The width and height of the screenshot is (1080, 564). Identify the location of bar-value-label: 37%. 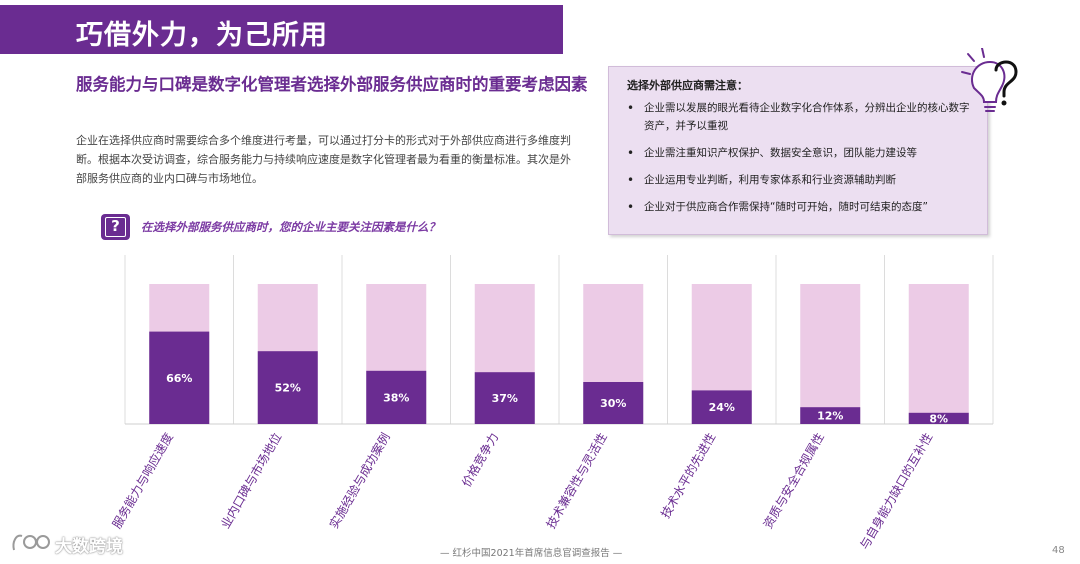
(505, 398).